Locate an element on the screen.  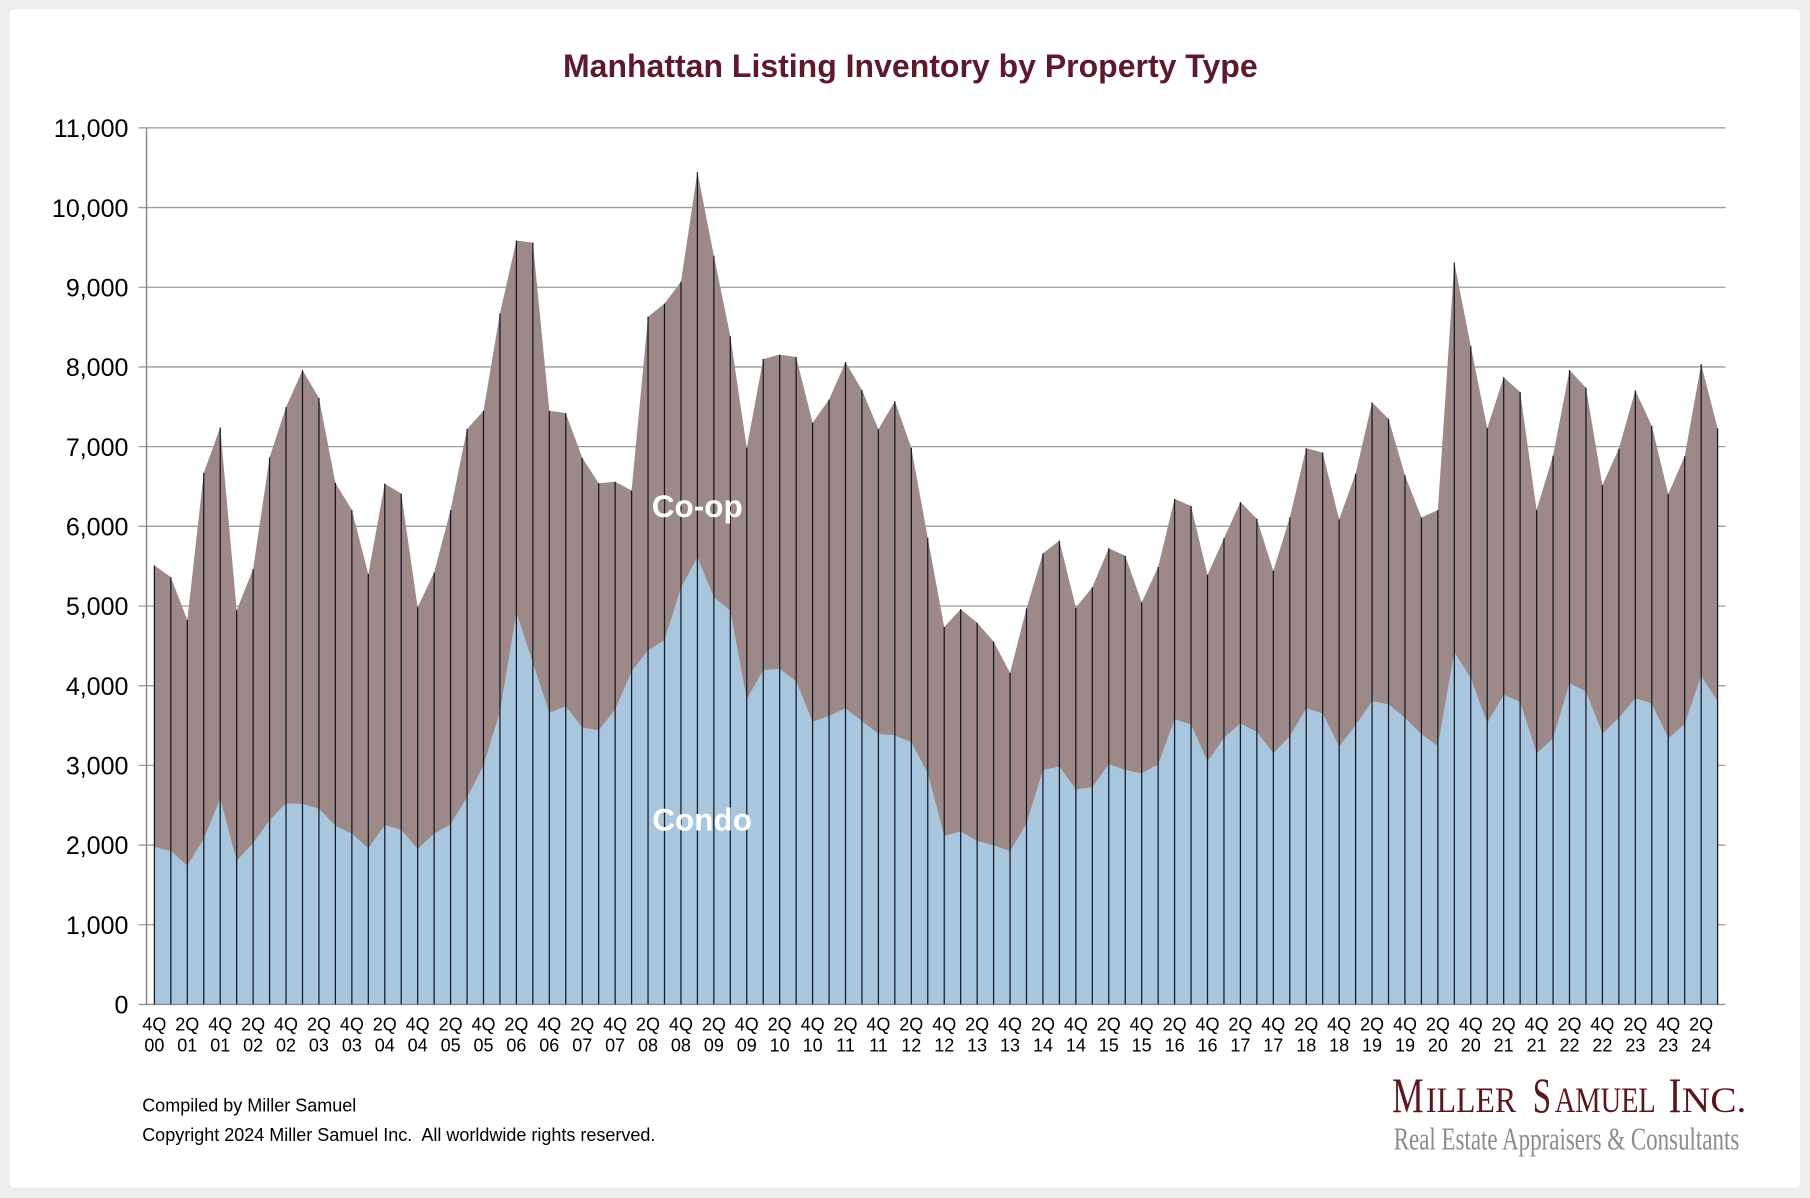
svg-text: I is located at coordinates (1675, 1095).